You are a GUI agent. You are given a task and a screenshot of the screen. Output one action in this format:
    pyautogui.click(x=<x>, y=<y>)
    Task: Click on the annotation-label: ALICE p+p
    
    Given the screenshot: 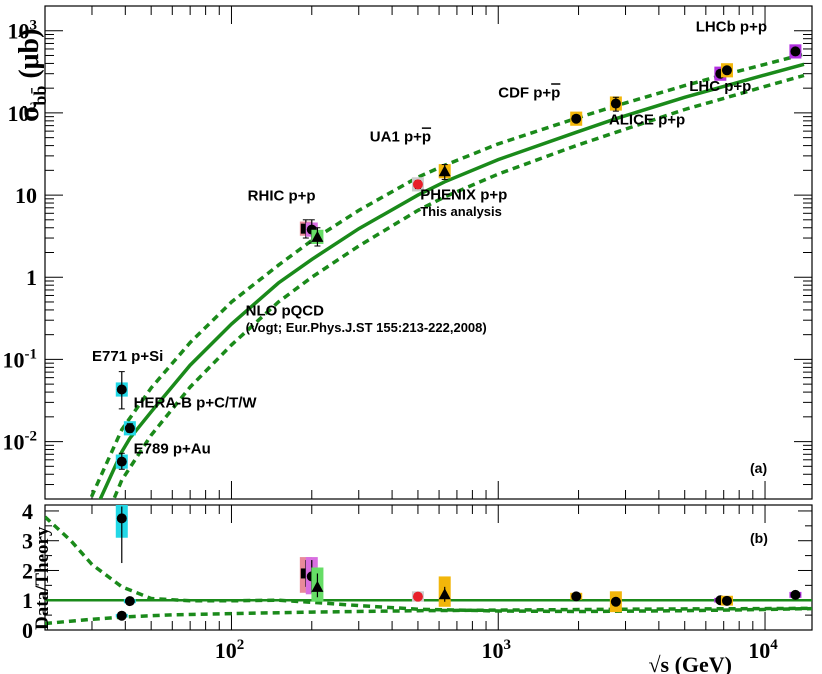 What is the action you would take?
    pyautogui.click(x=647, y=120)
    